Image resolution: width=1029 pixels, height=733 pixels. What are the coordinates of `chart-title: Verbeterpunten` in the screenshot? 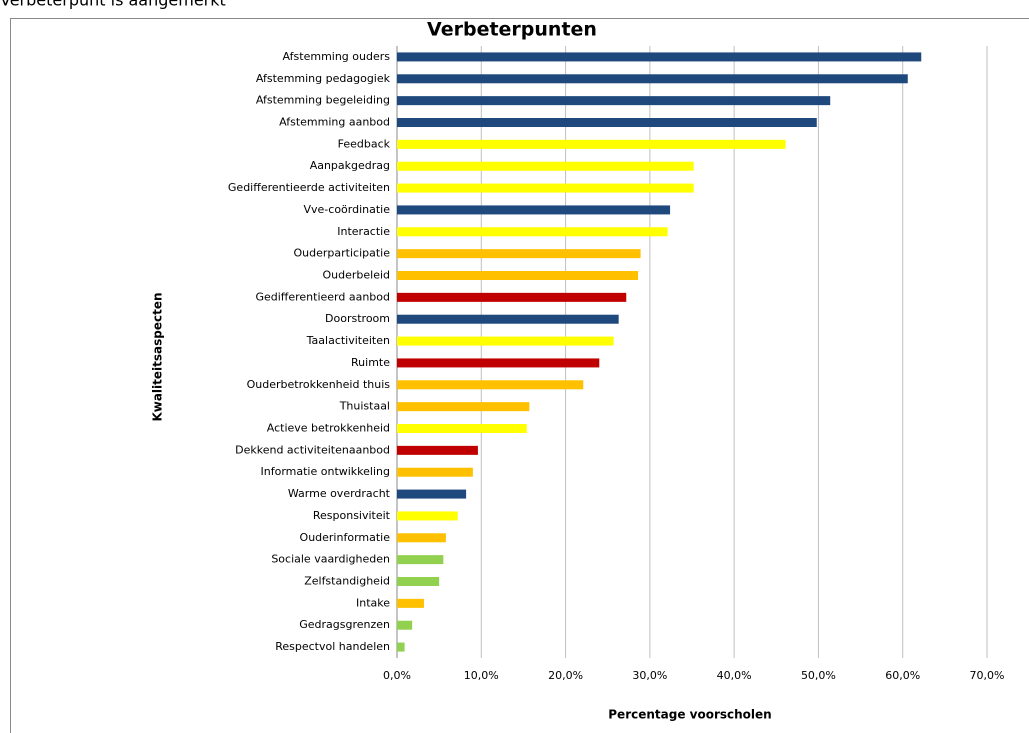 It's located at (512, 30).